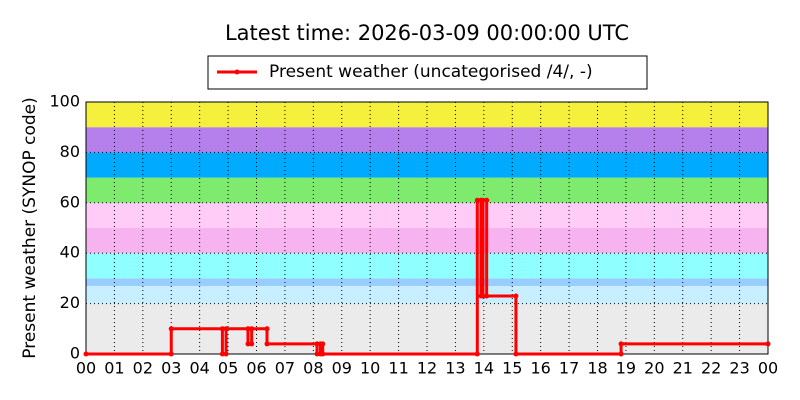 This screenshot has height=400, width=800. What do you see at coordinates (30, 227) in the screenshot?
I see `y-axis-label: Present weather (SYNOP code)` at bounding box center [30, 227].